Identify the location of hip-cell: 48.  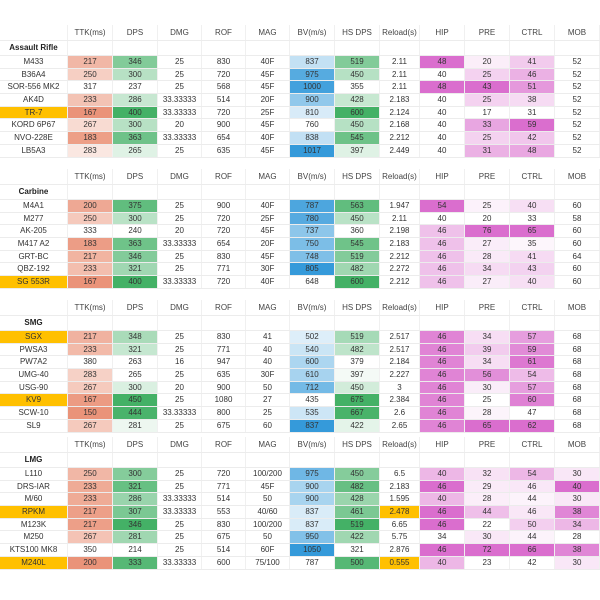
(442, 87).